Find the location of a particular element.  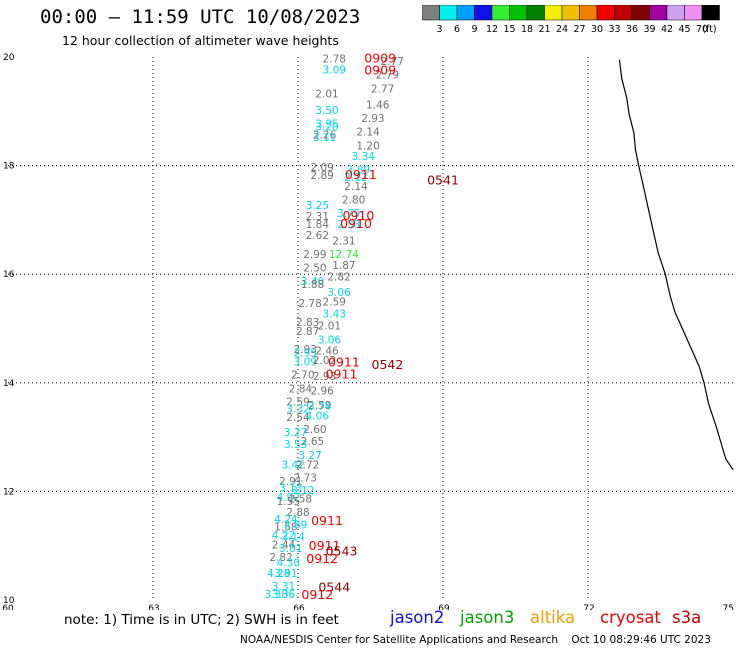

legend-bin-label: 6 is located at coordinates (457, 29).